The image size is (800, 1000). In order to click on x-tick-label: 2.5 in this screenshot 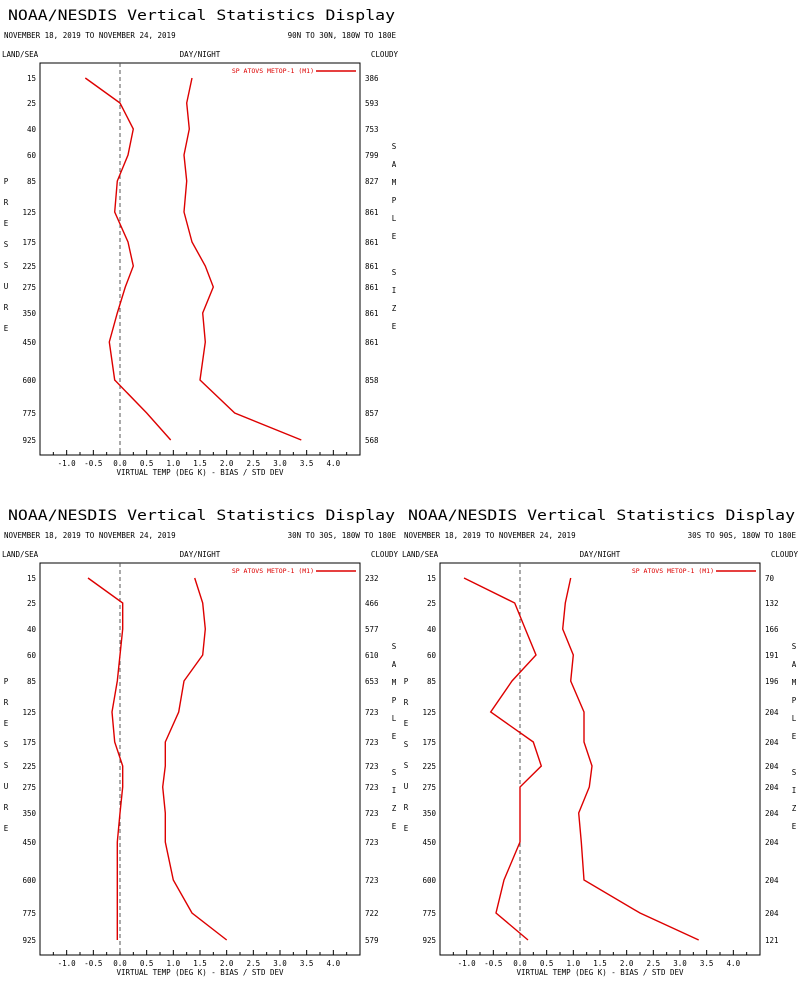, I will do `click(254, 963)`.